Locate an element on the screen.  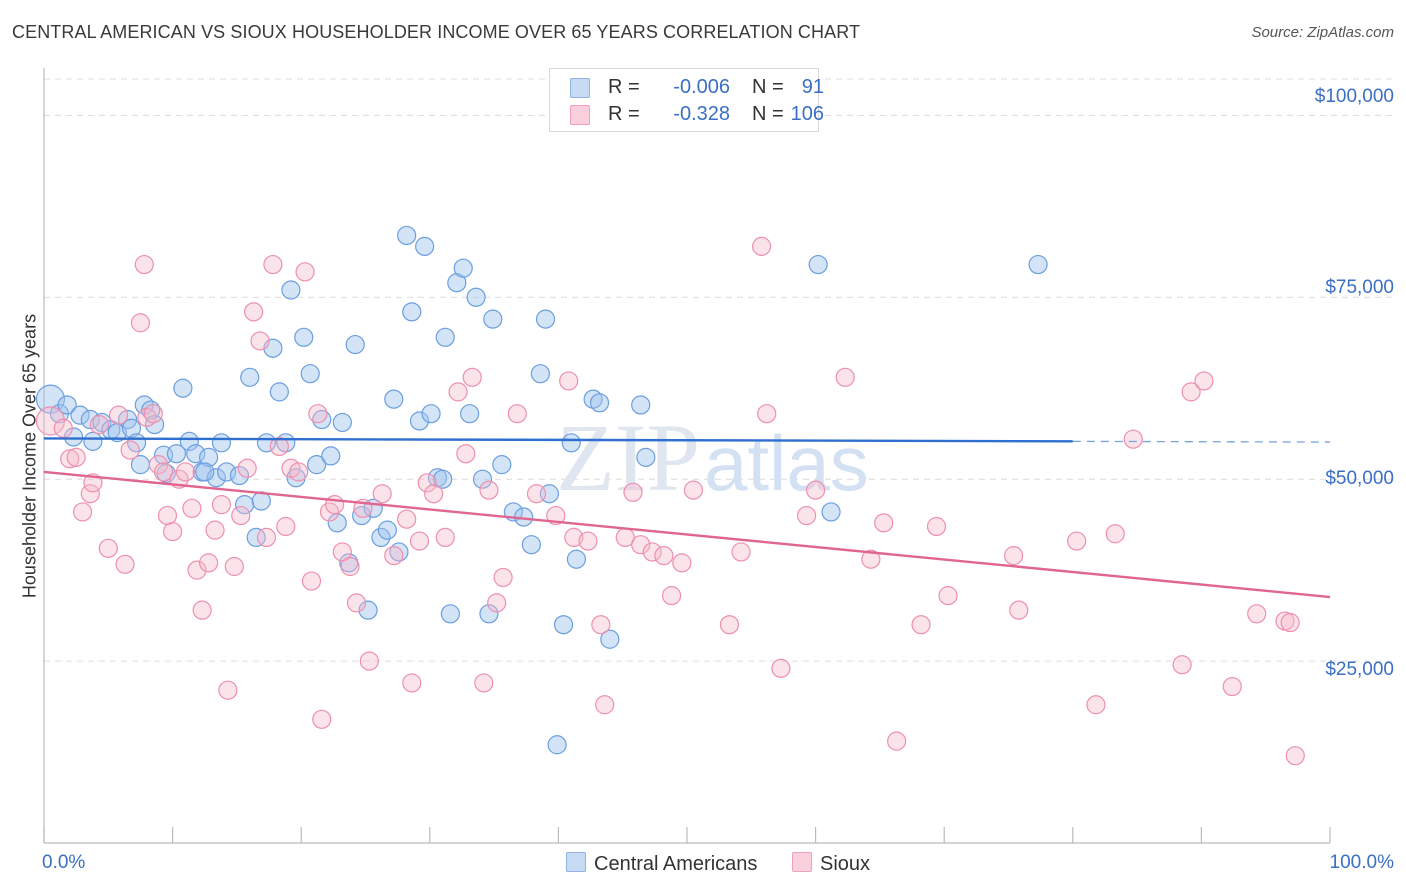
y-axis-label: Householder Income Over 65 years is located at coordinates (29, 456).